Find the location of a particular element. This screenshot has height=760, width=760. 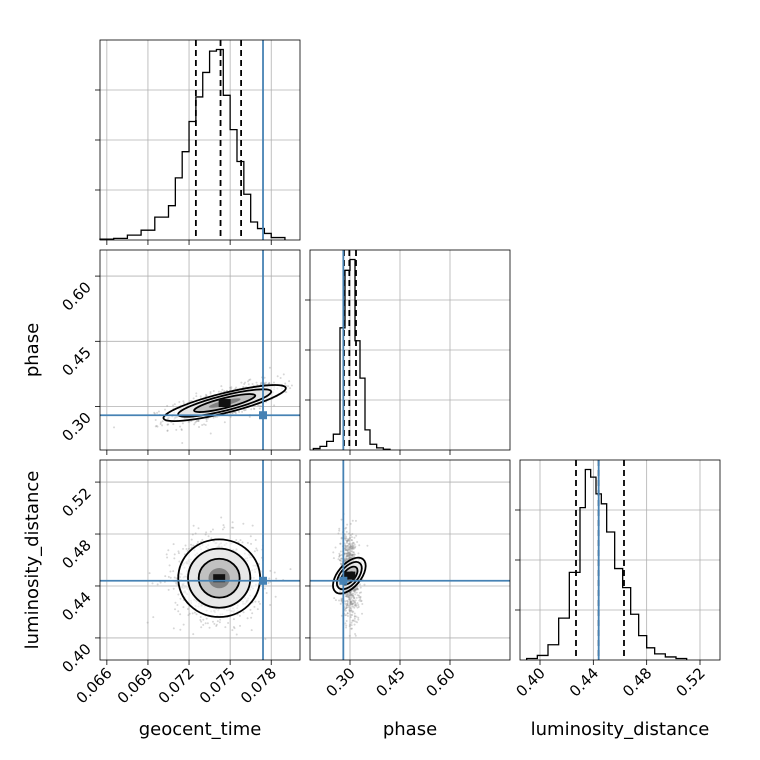

pair-geocent-time-luminosity-distance-tick-label-y: 0.44 is located at coordinates (76, 606).